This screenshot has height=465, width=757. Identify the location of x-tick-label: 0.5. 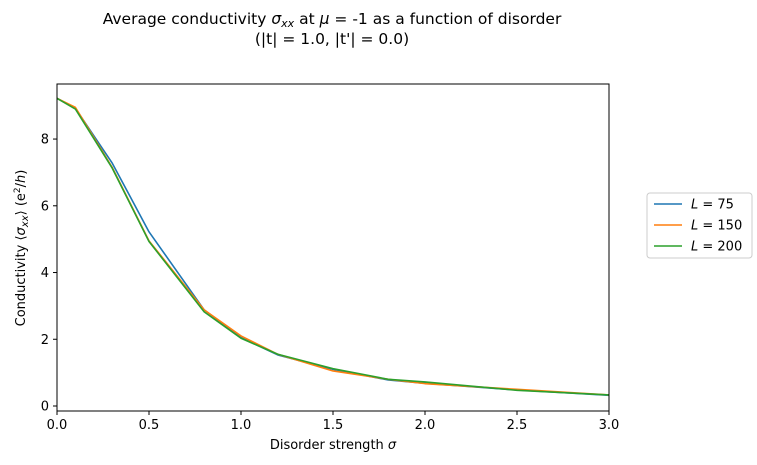
(149, 425).